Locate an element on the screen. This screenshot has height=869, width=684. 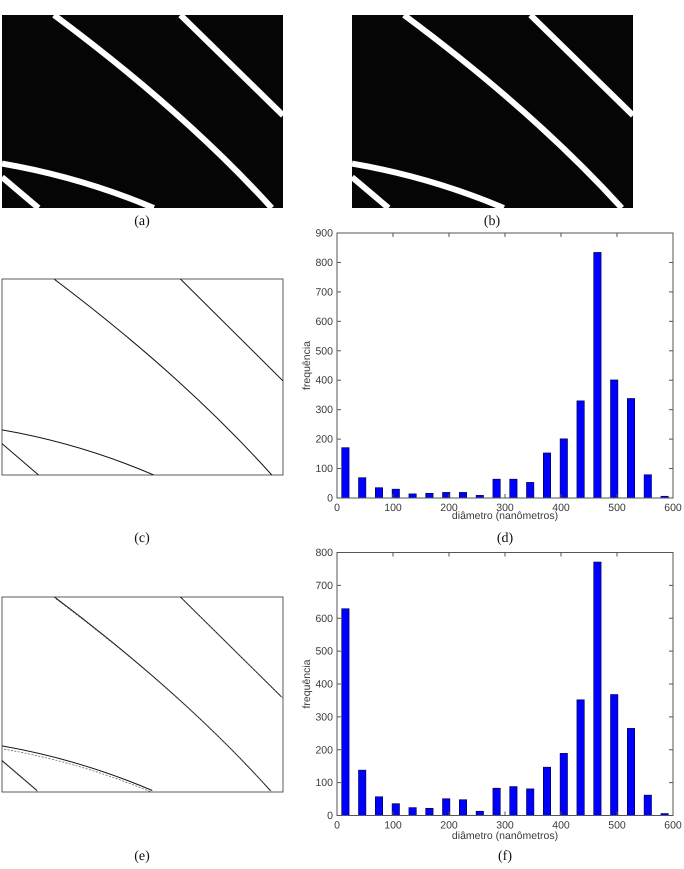
text: (f) is located at coordinates (505, 856).